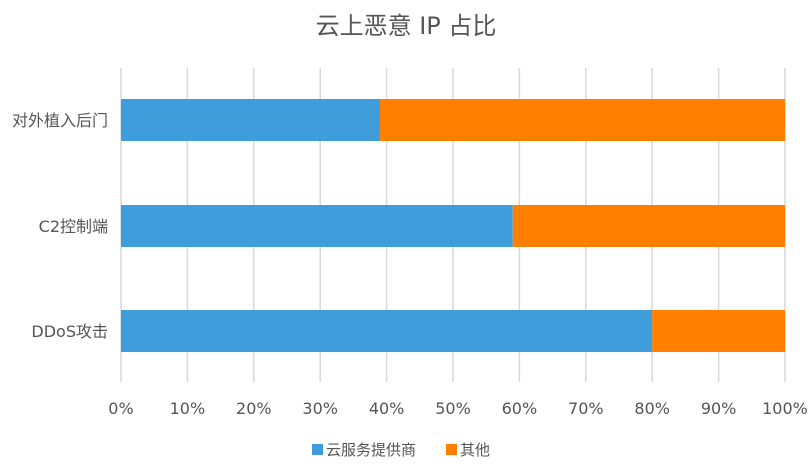 The height and width of the screenshot is (472, 812). What do you see at coordinates (387, 408) in the screenshot?
I see `x-tick-label: 40%` at bounding box center [387, 408].